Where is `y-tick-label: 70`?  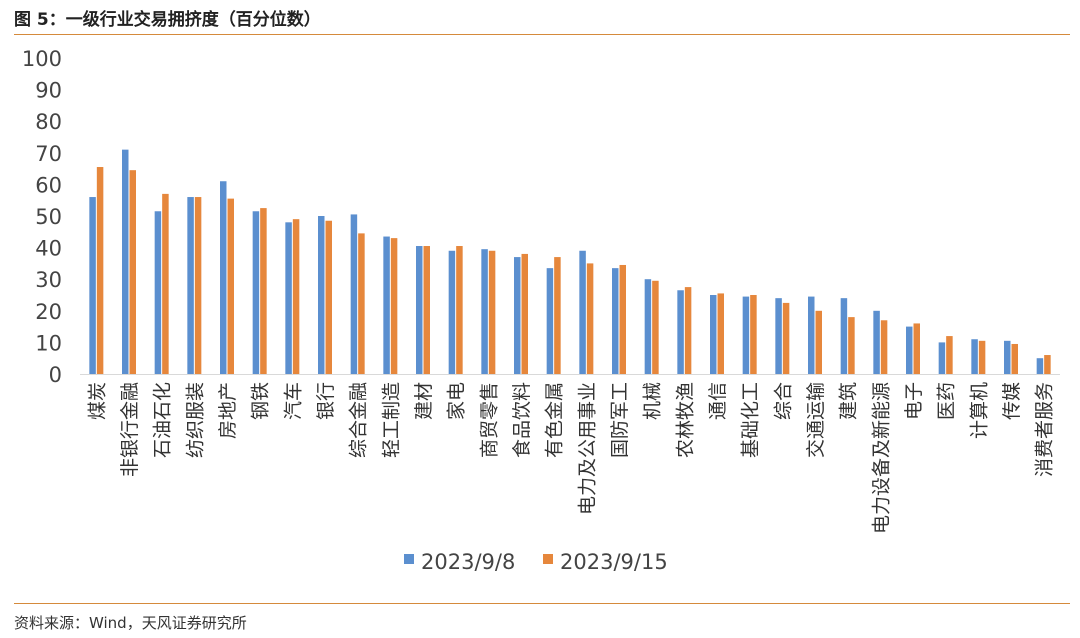 y-tick-label: 70 is located at coordinates (48, 154).